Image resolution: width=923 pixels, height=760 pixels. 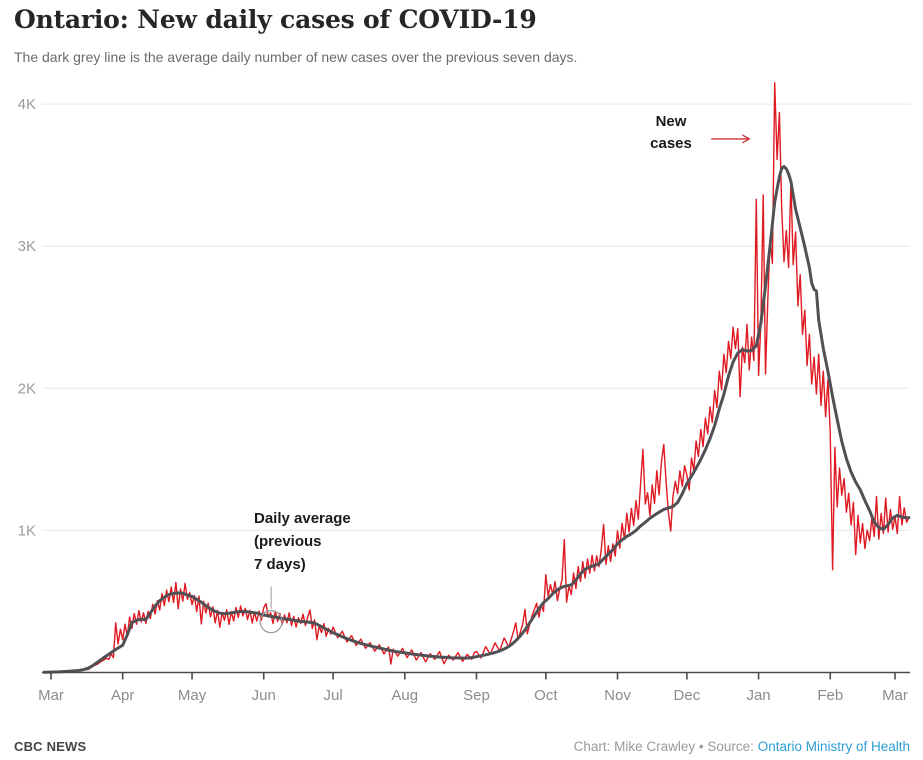 What do you see at coordinates (271, 622) in the screenshot?
I see `daily-average-circle` at bounding box center [271, 622].